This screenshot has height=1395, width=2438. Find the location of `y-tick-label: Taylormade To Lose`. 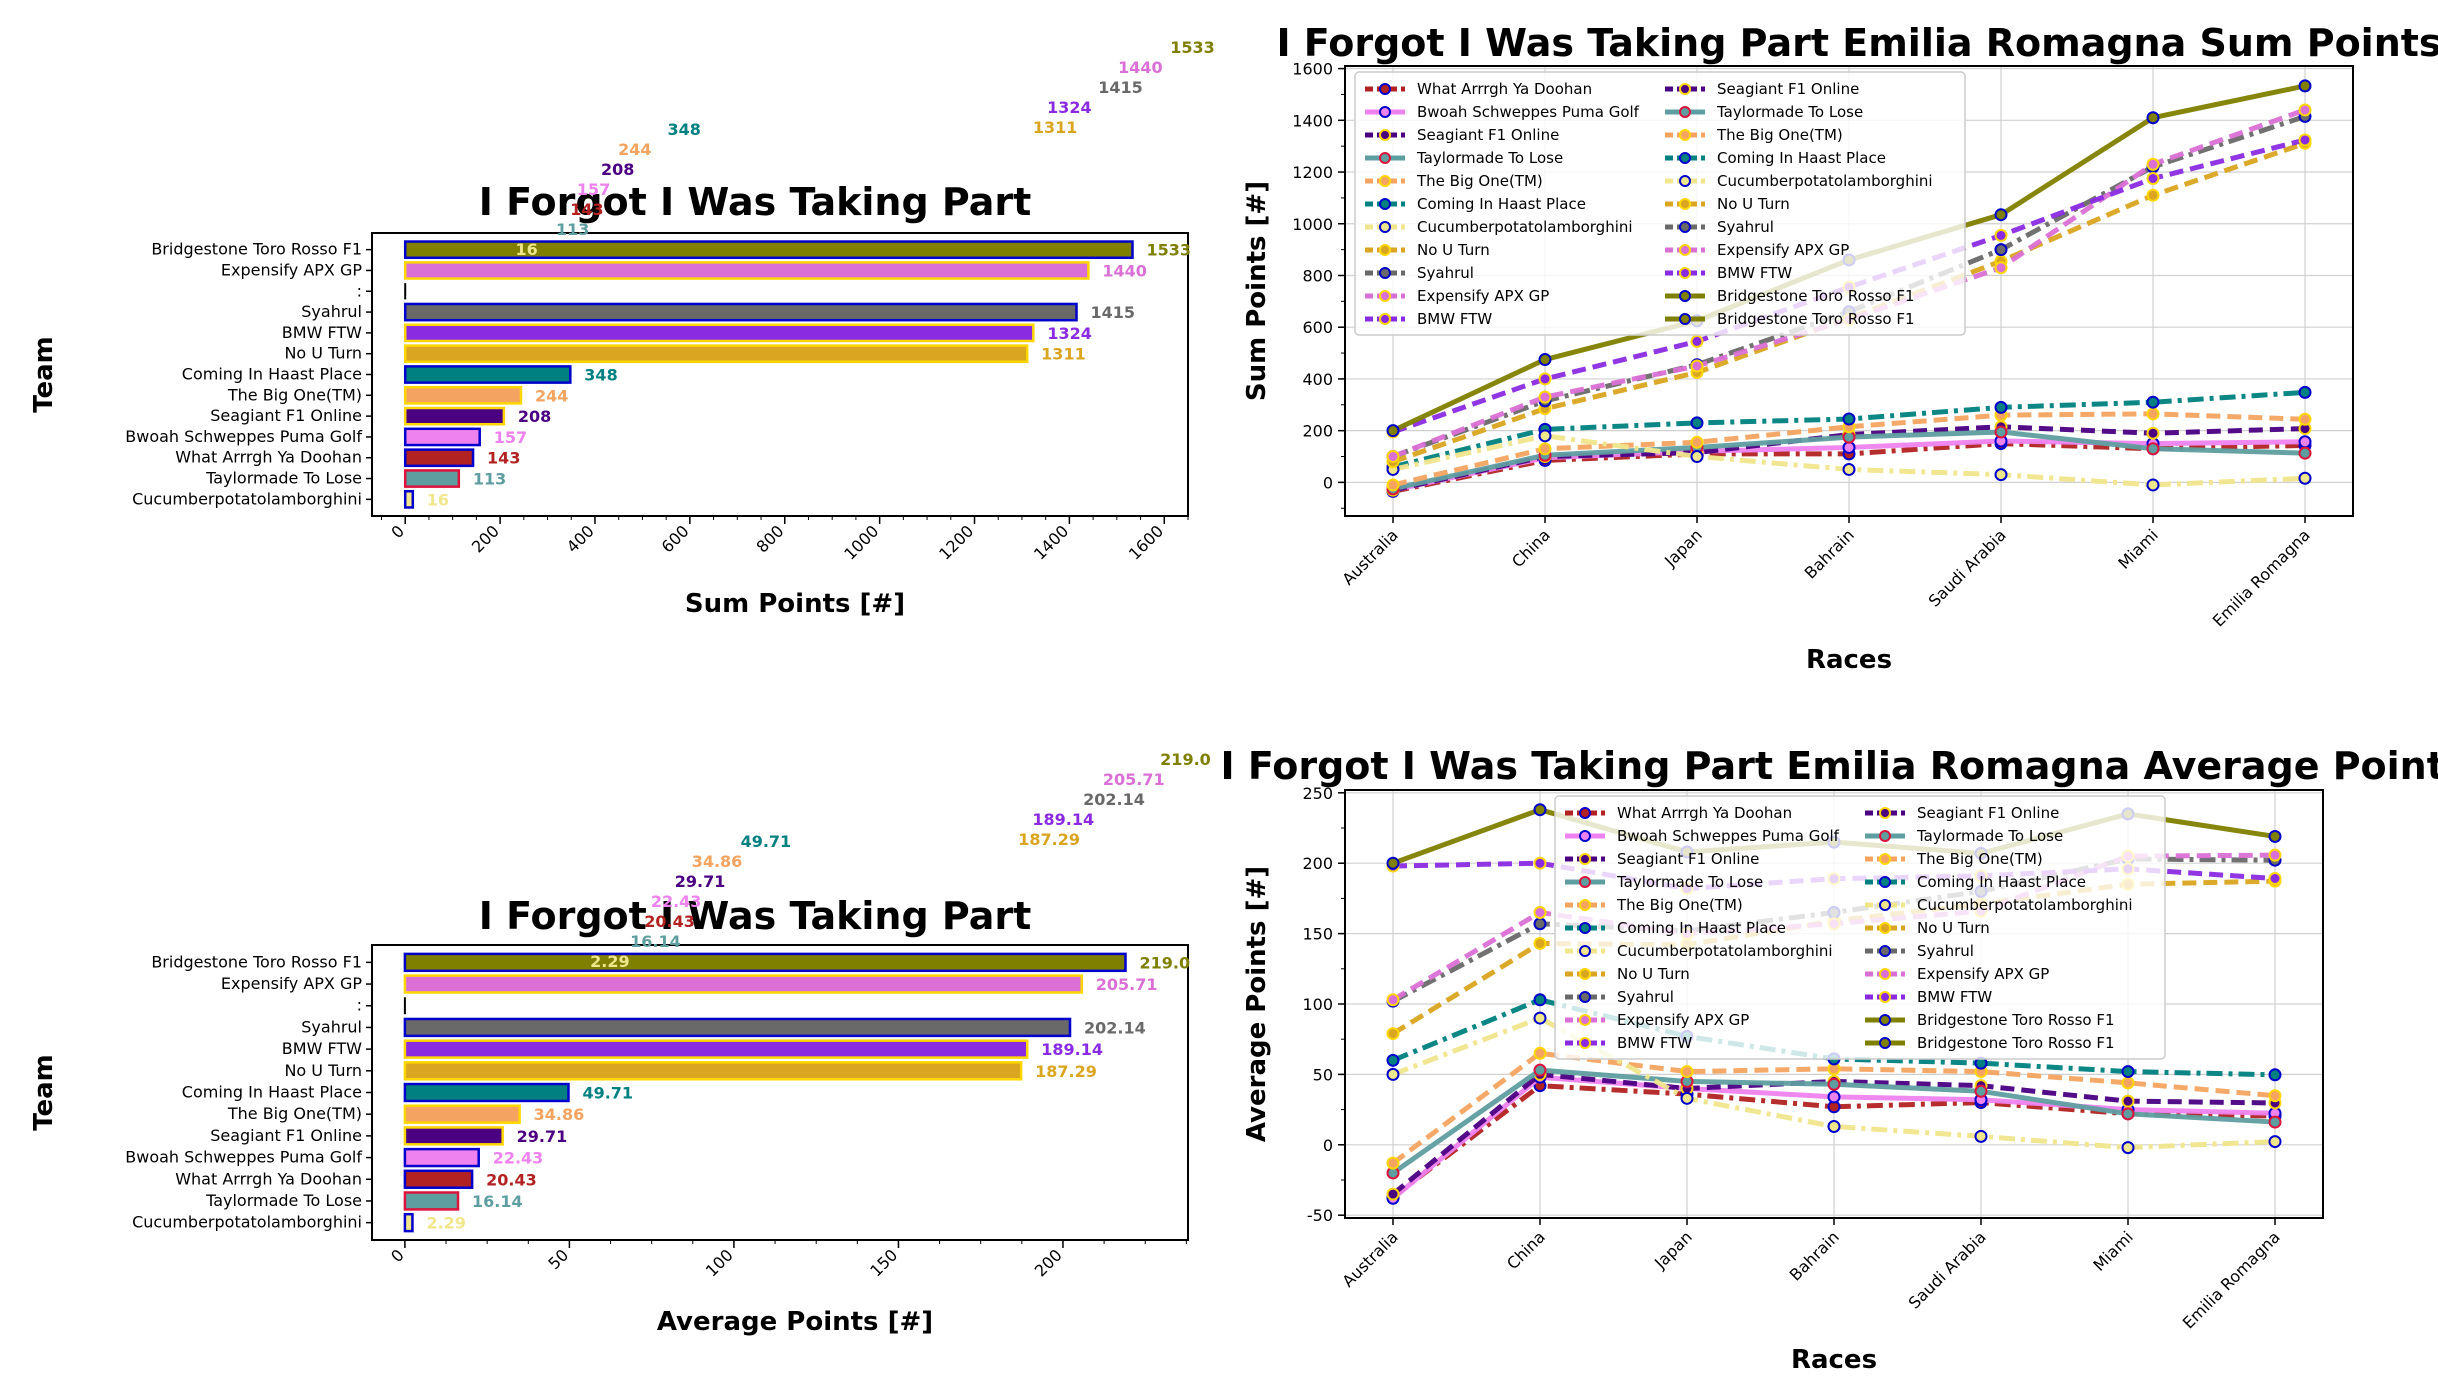

y-tick-label: Taylormade To Lose is located at coordinates (283, 1200).